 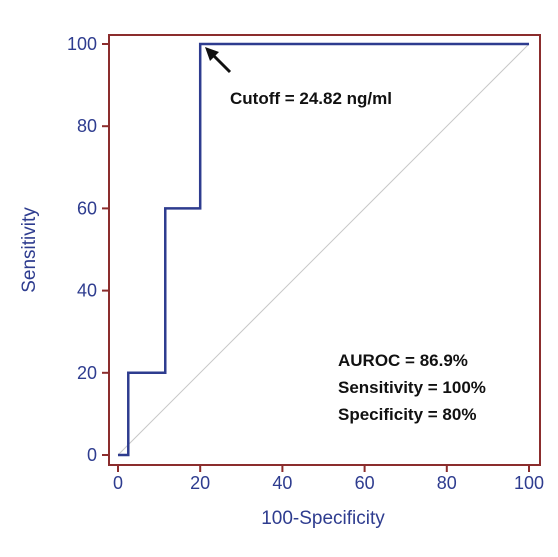 I want to click on y-tick-label: 40, so click(x=87, y=291).